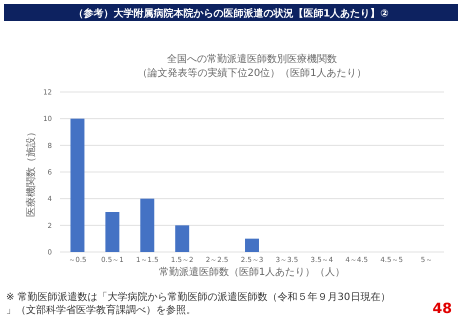 The image size is (462, 320). I want to click on chart-subtitle: （論文発表等の実績下位20位）（医師1人あたり）, so click(252, 73).